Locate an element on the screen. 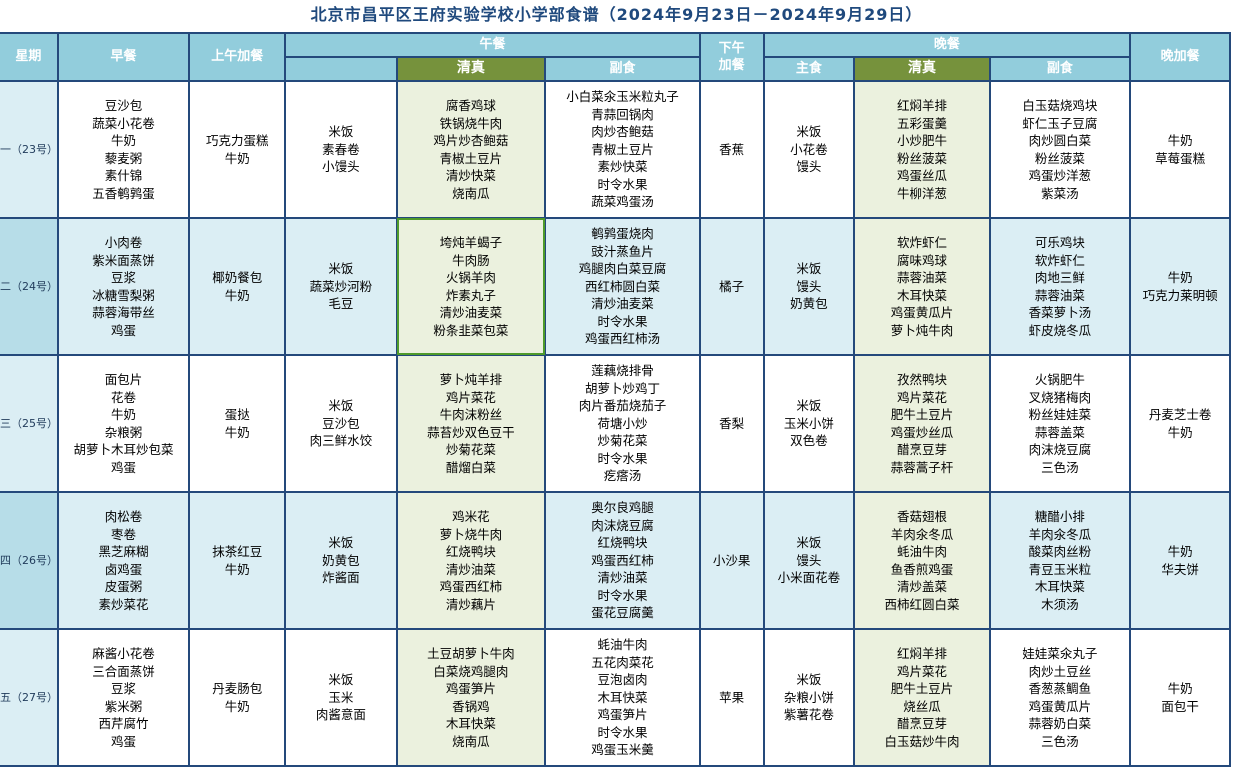 The width and height of the screenshot is (1233, 767). dinner-staple-cell: 米饭 小花卷 馒头 is located at coordinates (809, 149).